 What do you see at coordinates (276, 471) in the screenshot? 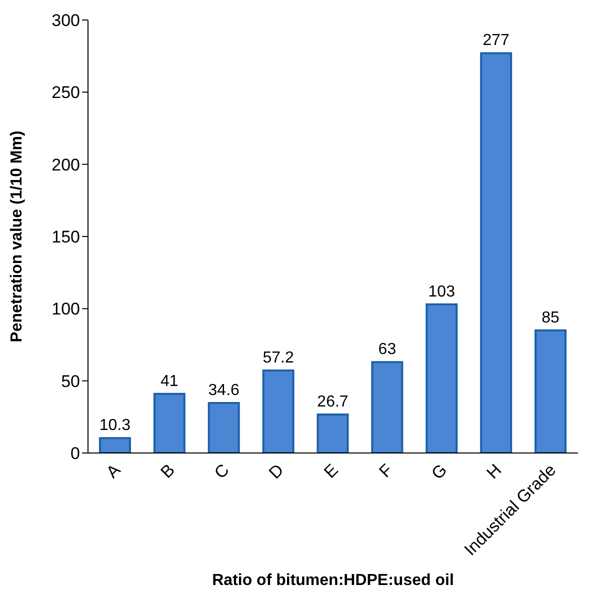
I see `x-tick-label: D` at bounding box center [276, 471].